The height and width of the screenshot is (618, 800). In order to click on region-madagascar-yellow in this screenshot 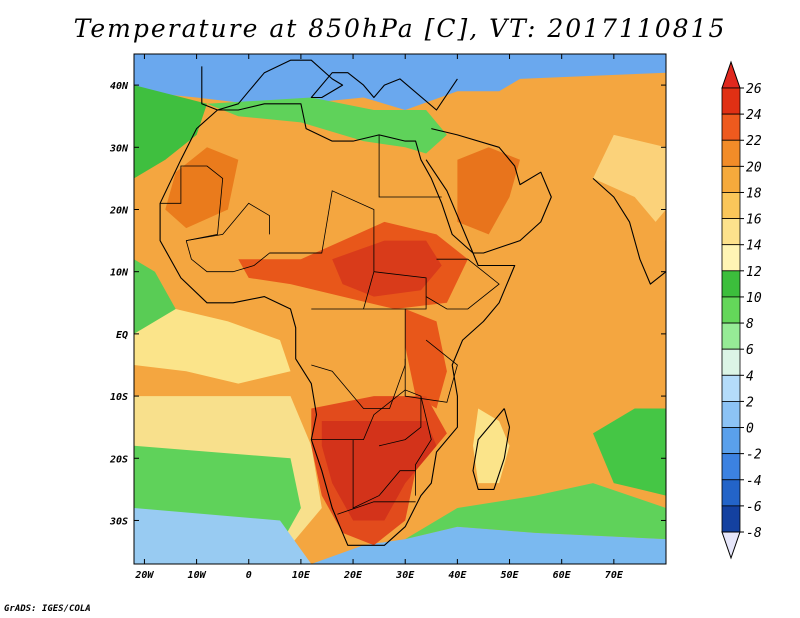, I will do `click(491, 446)`.